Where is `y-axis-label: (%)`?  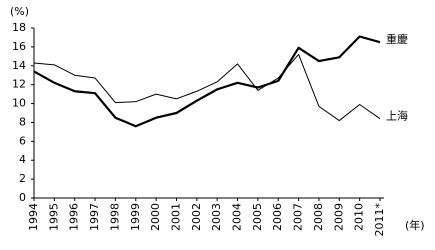
y-axis-label: (%) is located at coordinates (19, 11).